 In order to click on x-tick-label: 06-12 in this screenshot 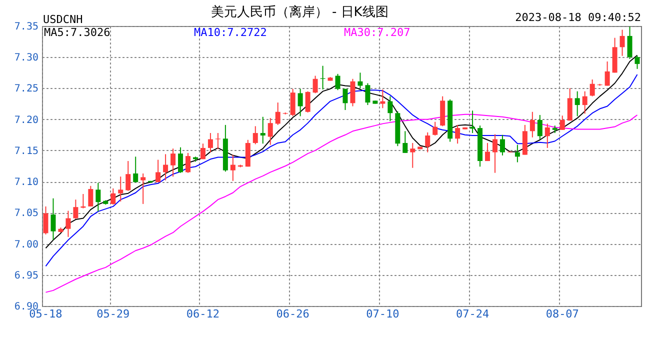, I will do `click(203, 314)`.